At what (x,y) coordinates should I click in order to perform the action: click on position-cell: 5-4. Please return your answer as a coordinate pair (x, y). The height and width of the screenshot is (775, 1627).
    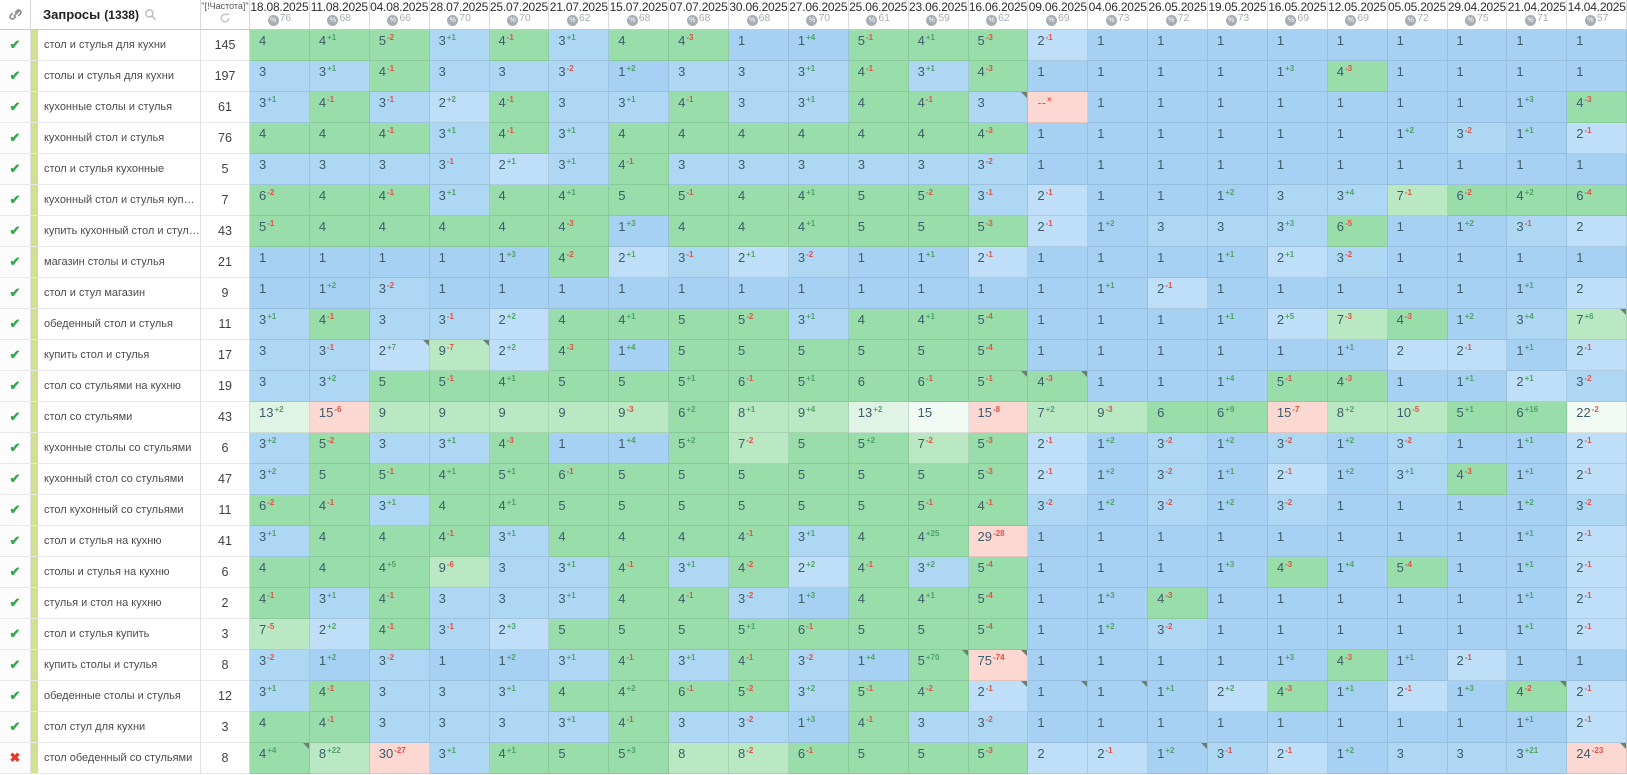
    Looking at the image, I should click on (998, 324).